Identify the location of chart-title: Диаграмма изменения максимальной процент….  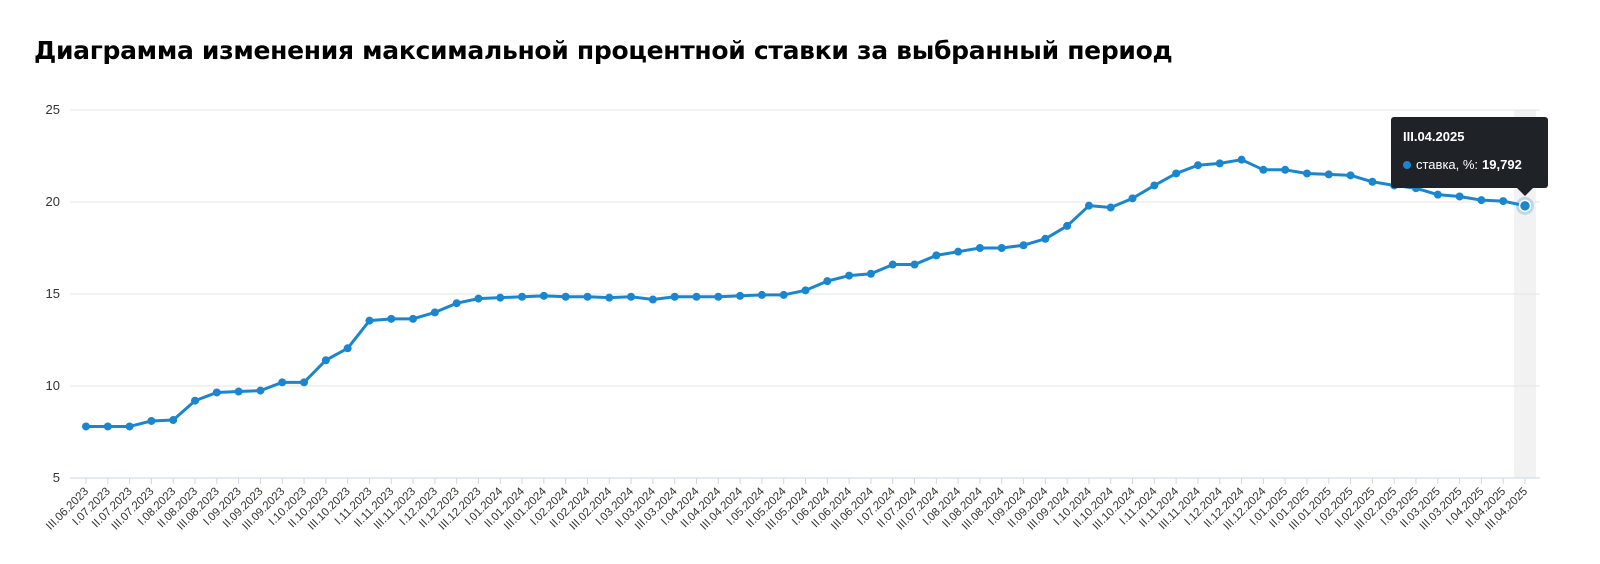
(603, 50).